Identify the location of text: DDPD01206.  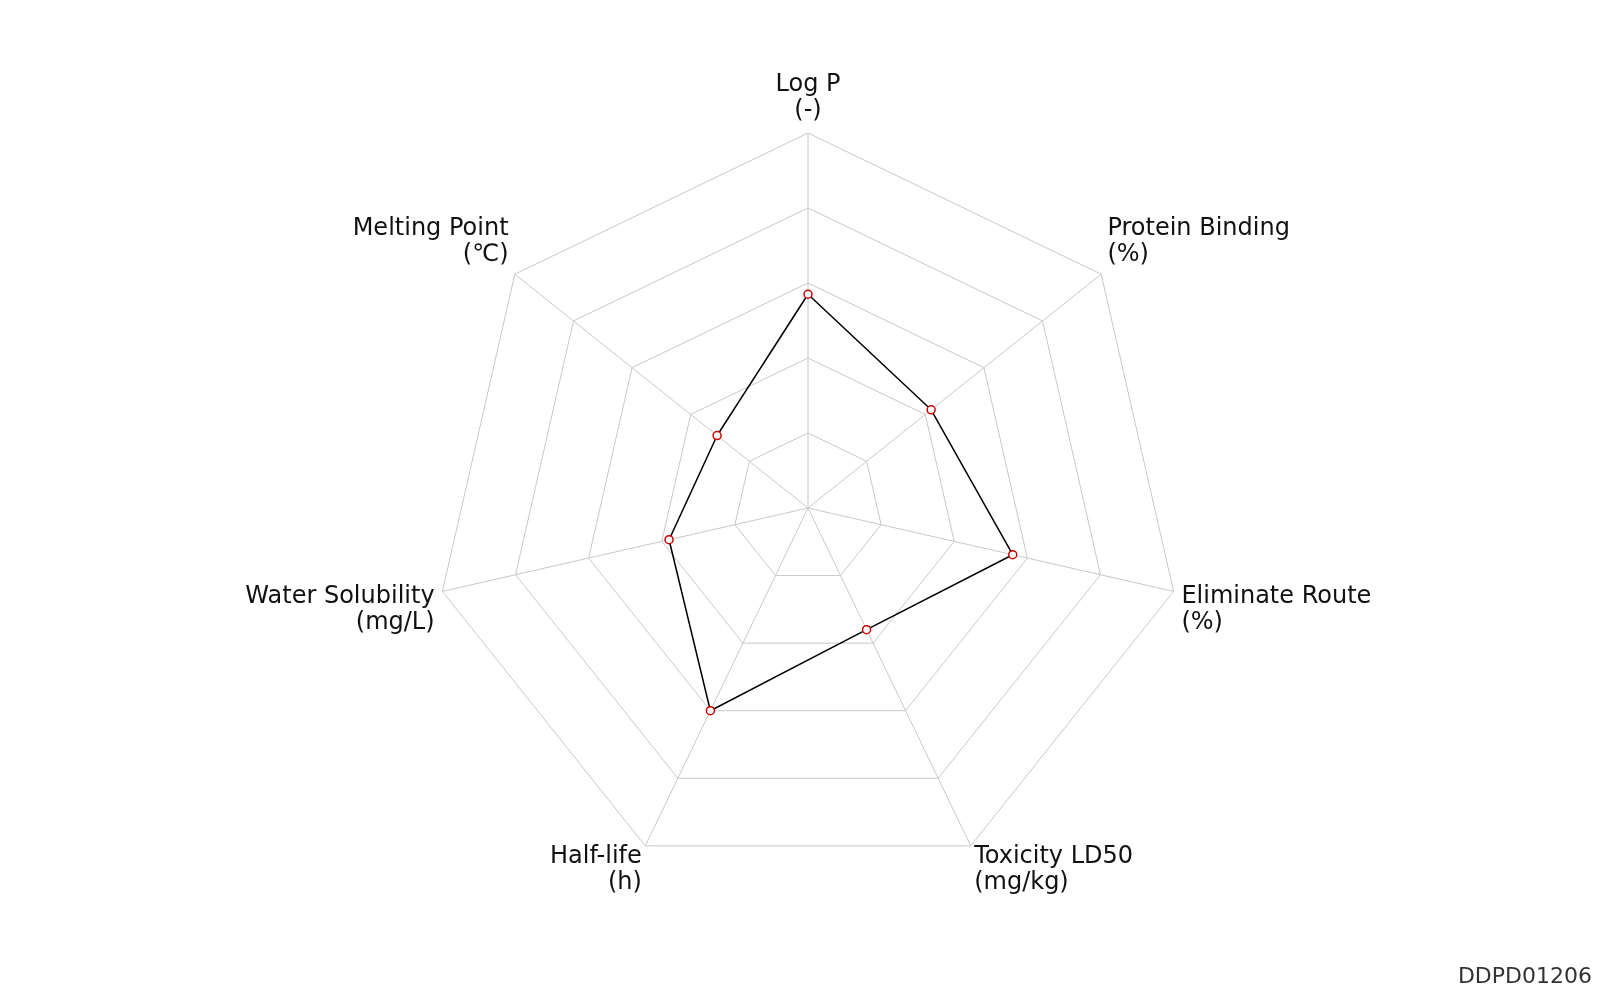
(1524, 975).